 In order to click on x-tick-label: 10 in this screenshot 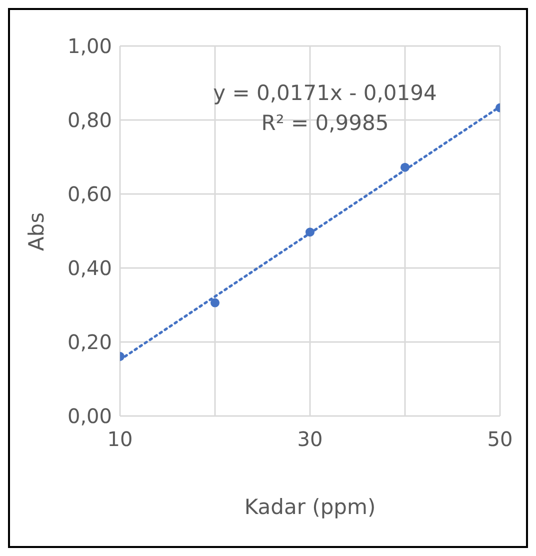, I will do `click(120, 439)`.